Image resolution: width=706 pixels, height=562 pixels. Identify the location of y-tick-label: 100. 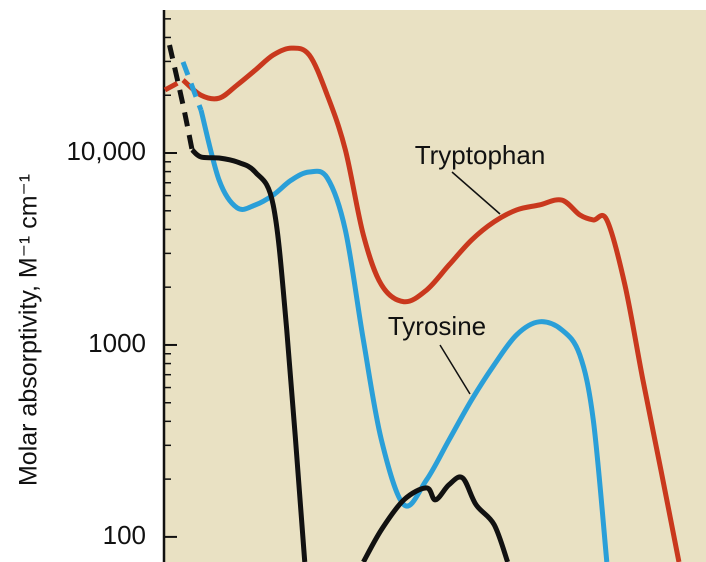
(124, 535).